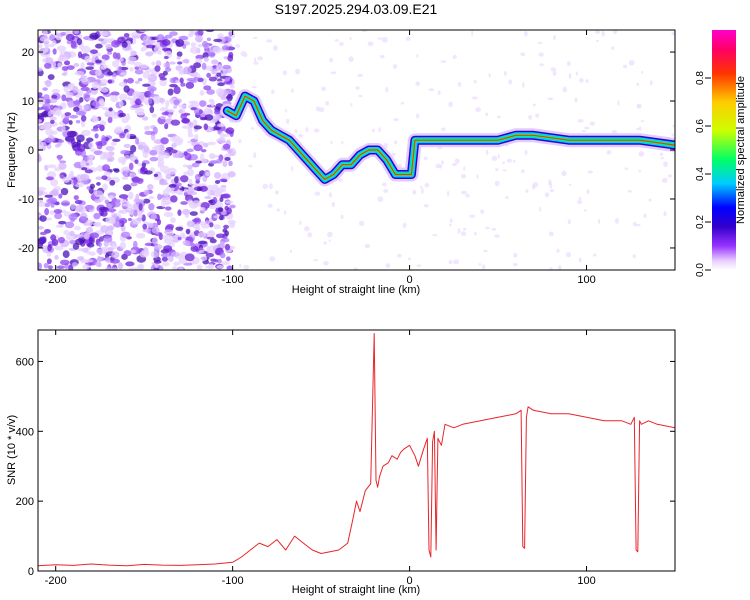 This screenshot has height=600, width=750. I want to click on colorbar-tick-label: 0.2, so click(700, 222).